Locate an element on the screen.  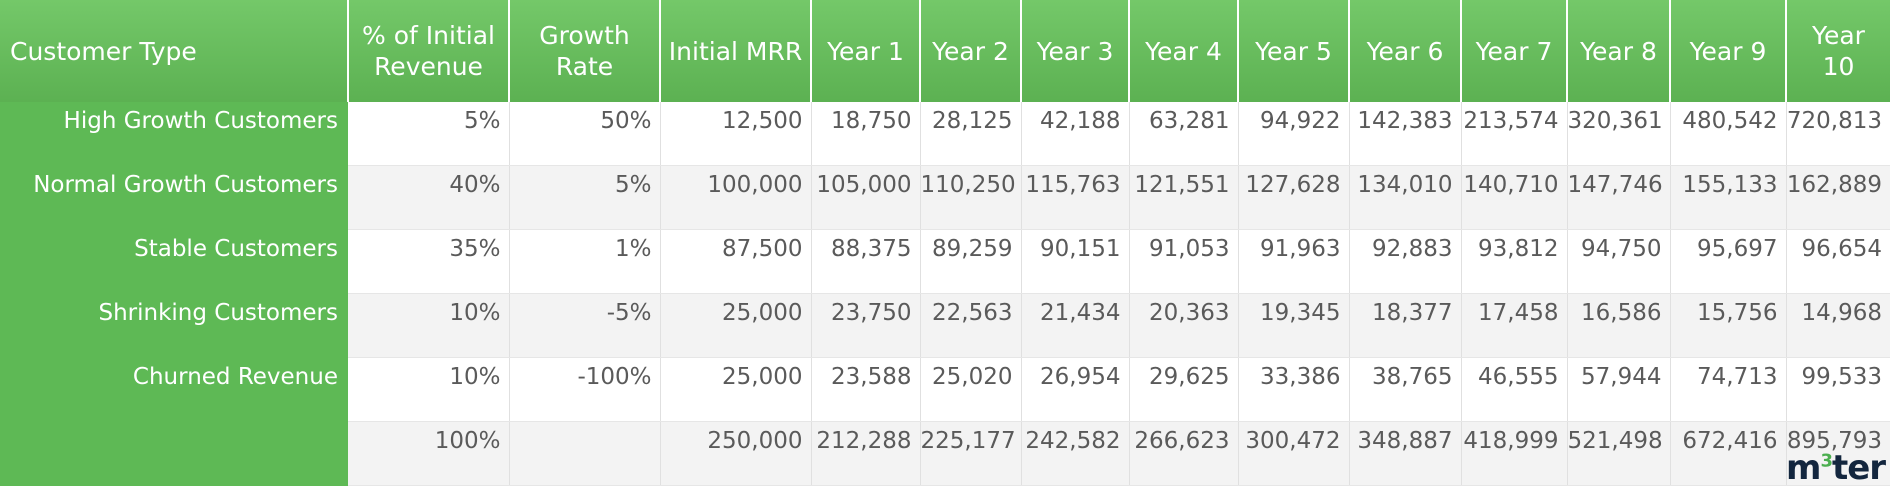
value-cell: 35% is located at coordinates (429, 261).